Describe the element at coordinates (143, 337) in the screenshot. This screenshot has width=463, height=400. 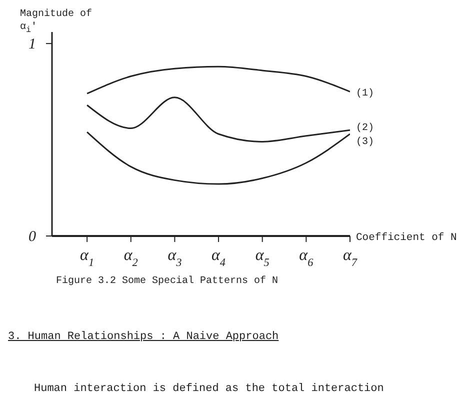
I see `text: 3. Human Relationships : A Naive Approach` at that location.